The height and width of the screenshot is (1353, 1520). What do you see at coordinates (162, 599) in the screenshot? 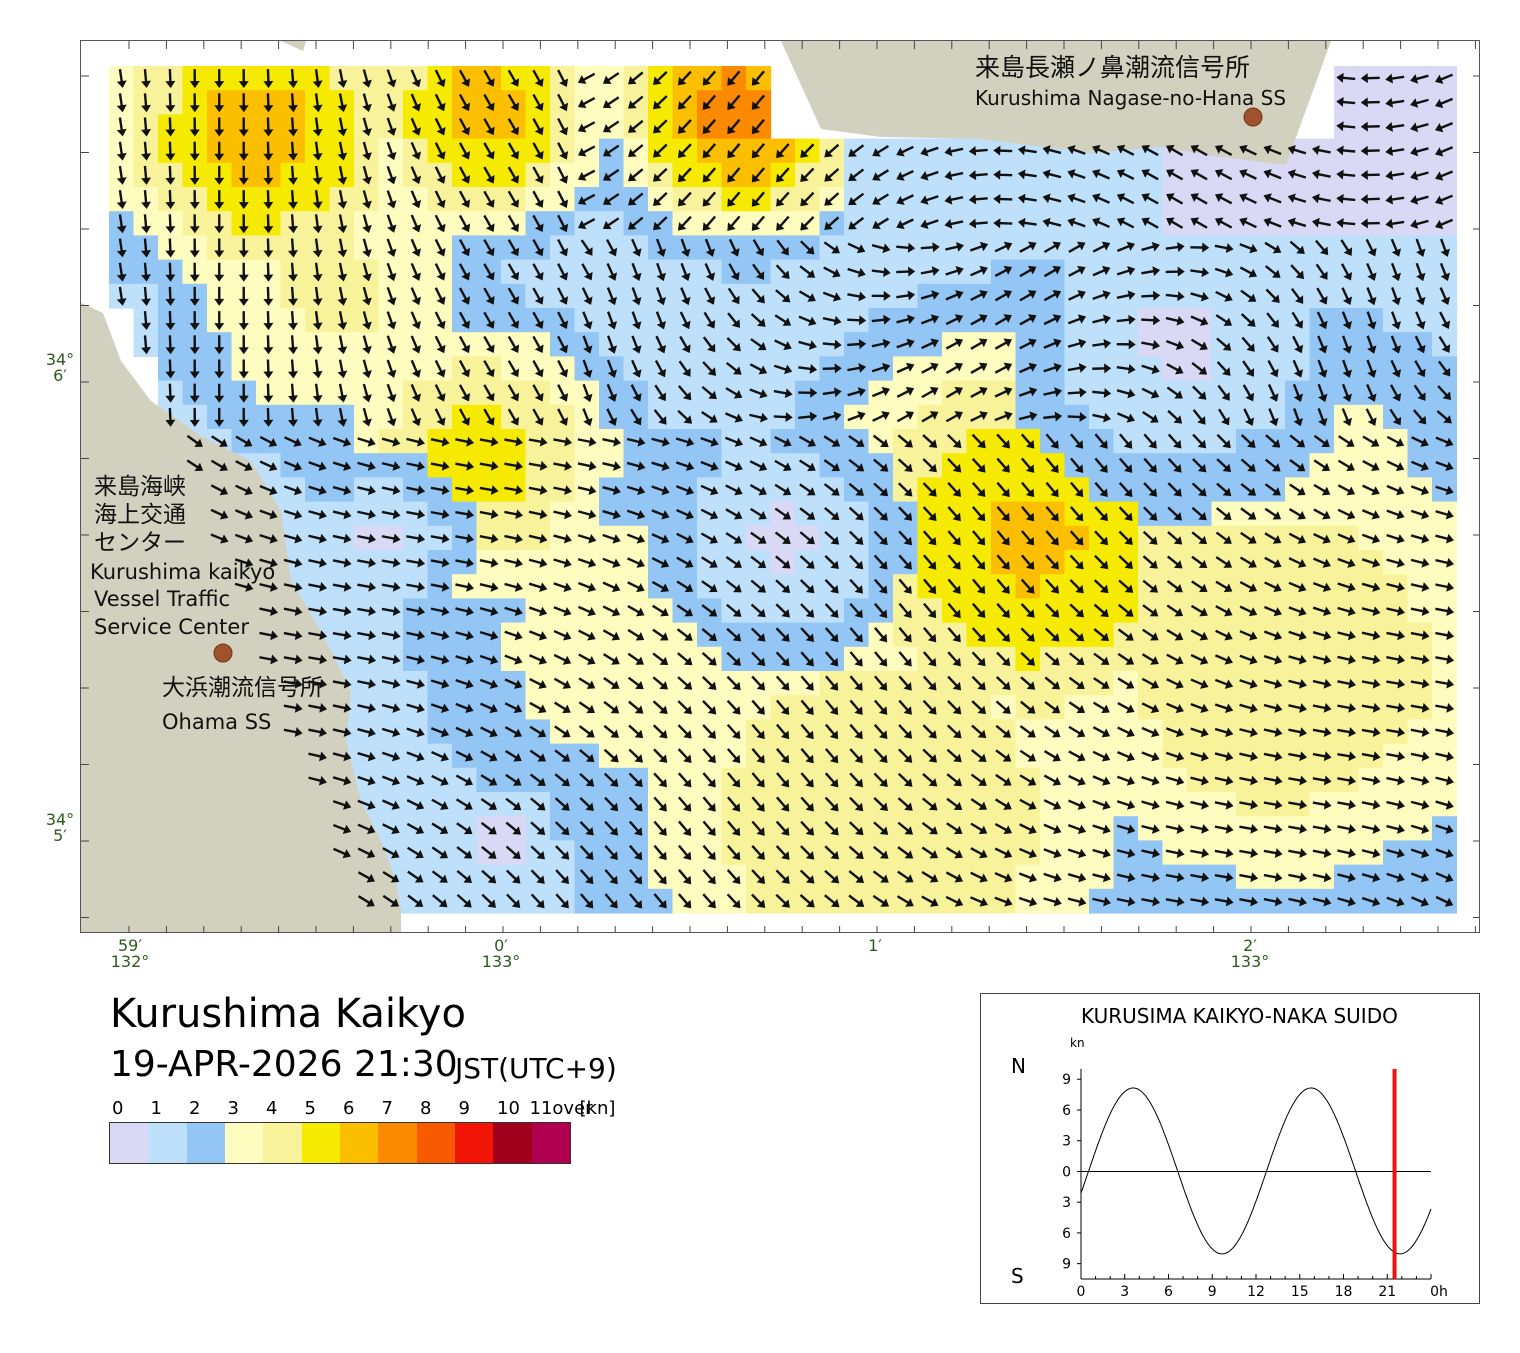
I see `vtsc-name-en-line2: Vessel Traffic` at bounding box center [162, 599].